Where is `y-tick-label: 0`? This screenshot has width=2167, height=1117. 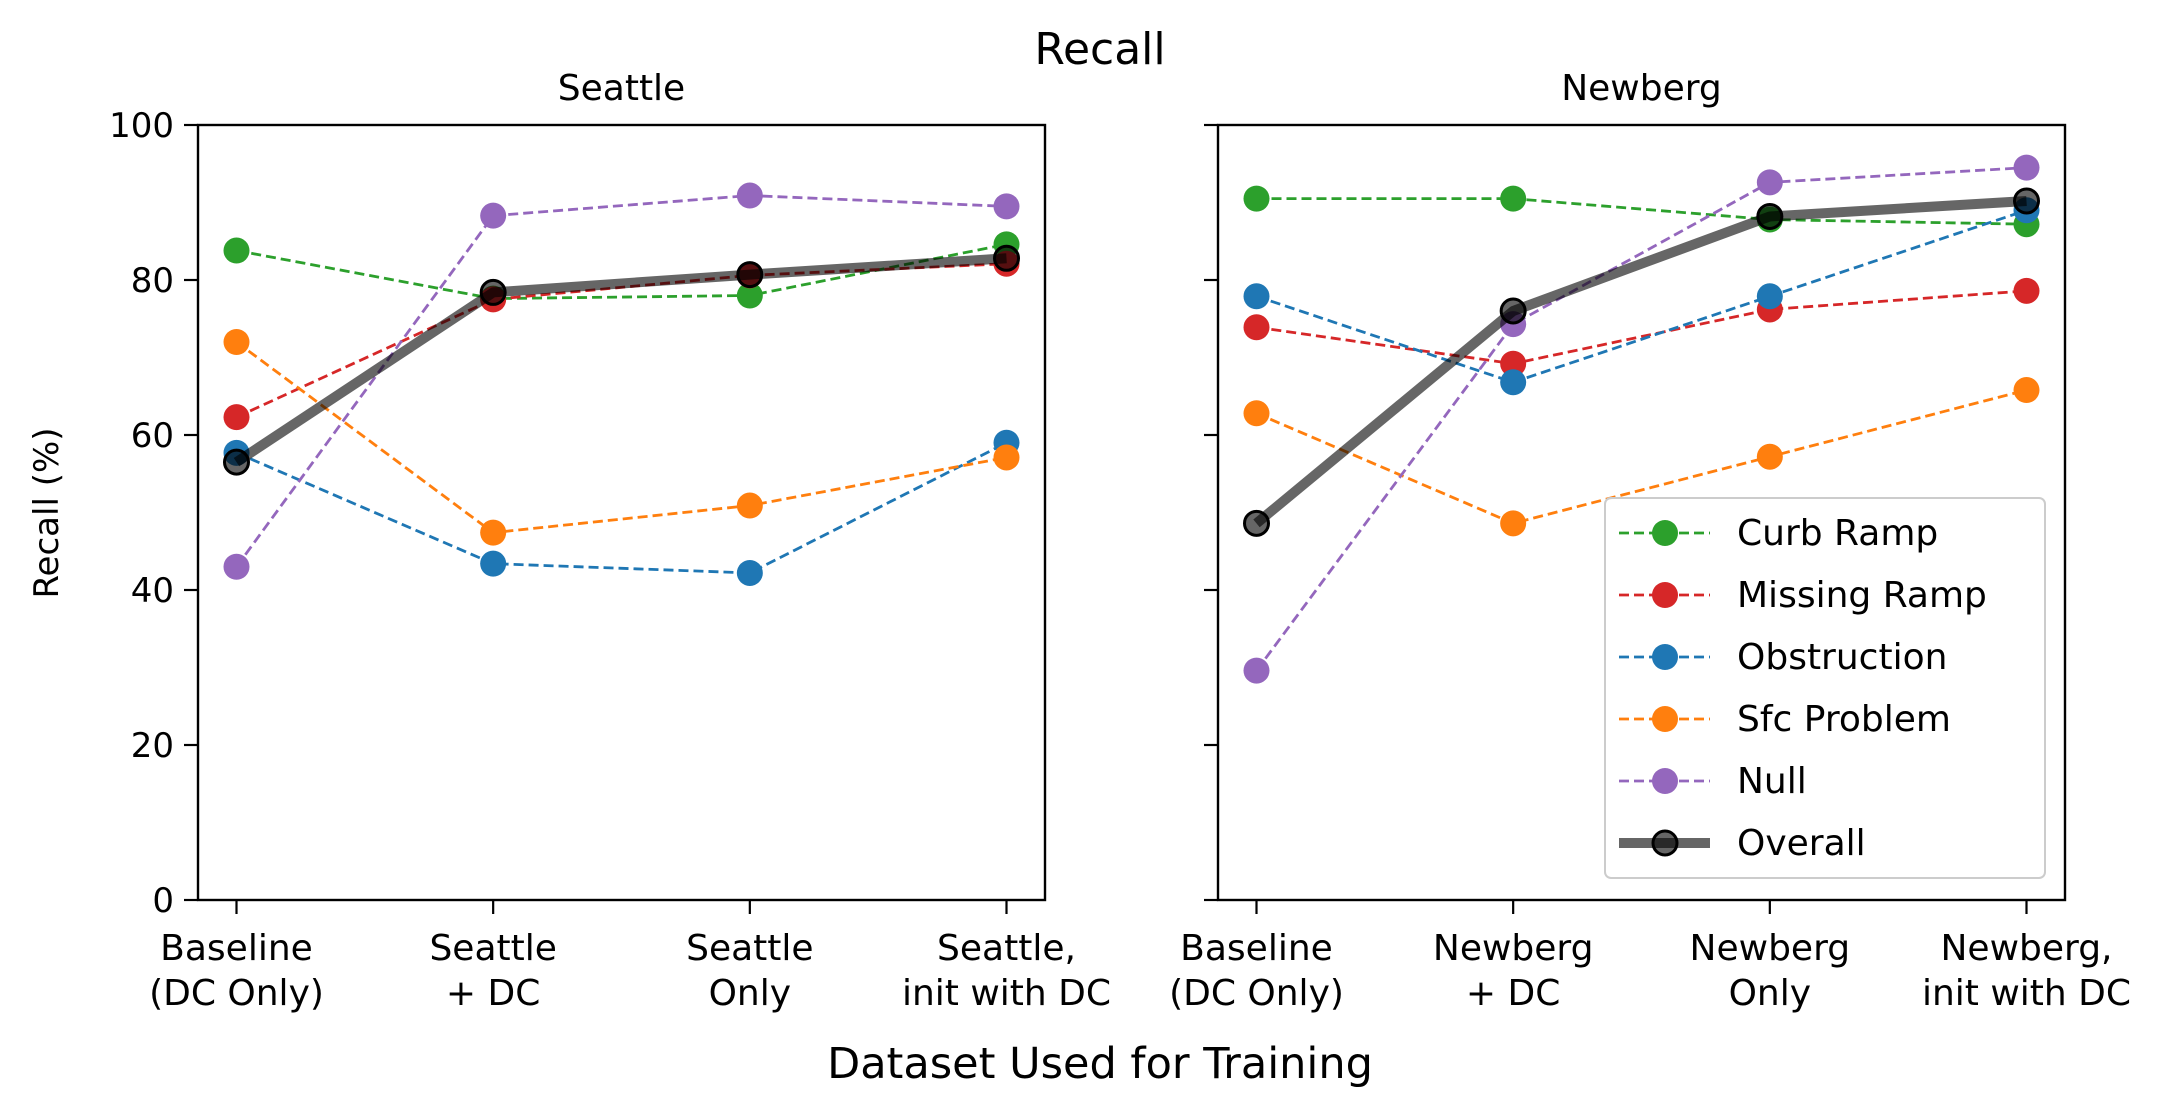
y-tick-label: 0 is located at coordinates (163, 901).